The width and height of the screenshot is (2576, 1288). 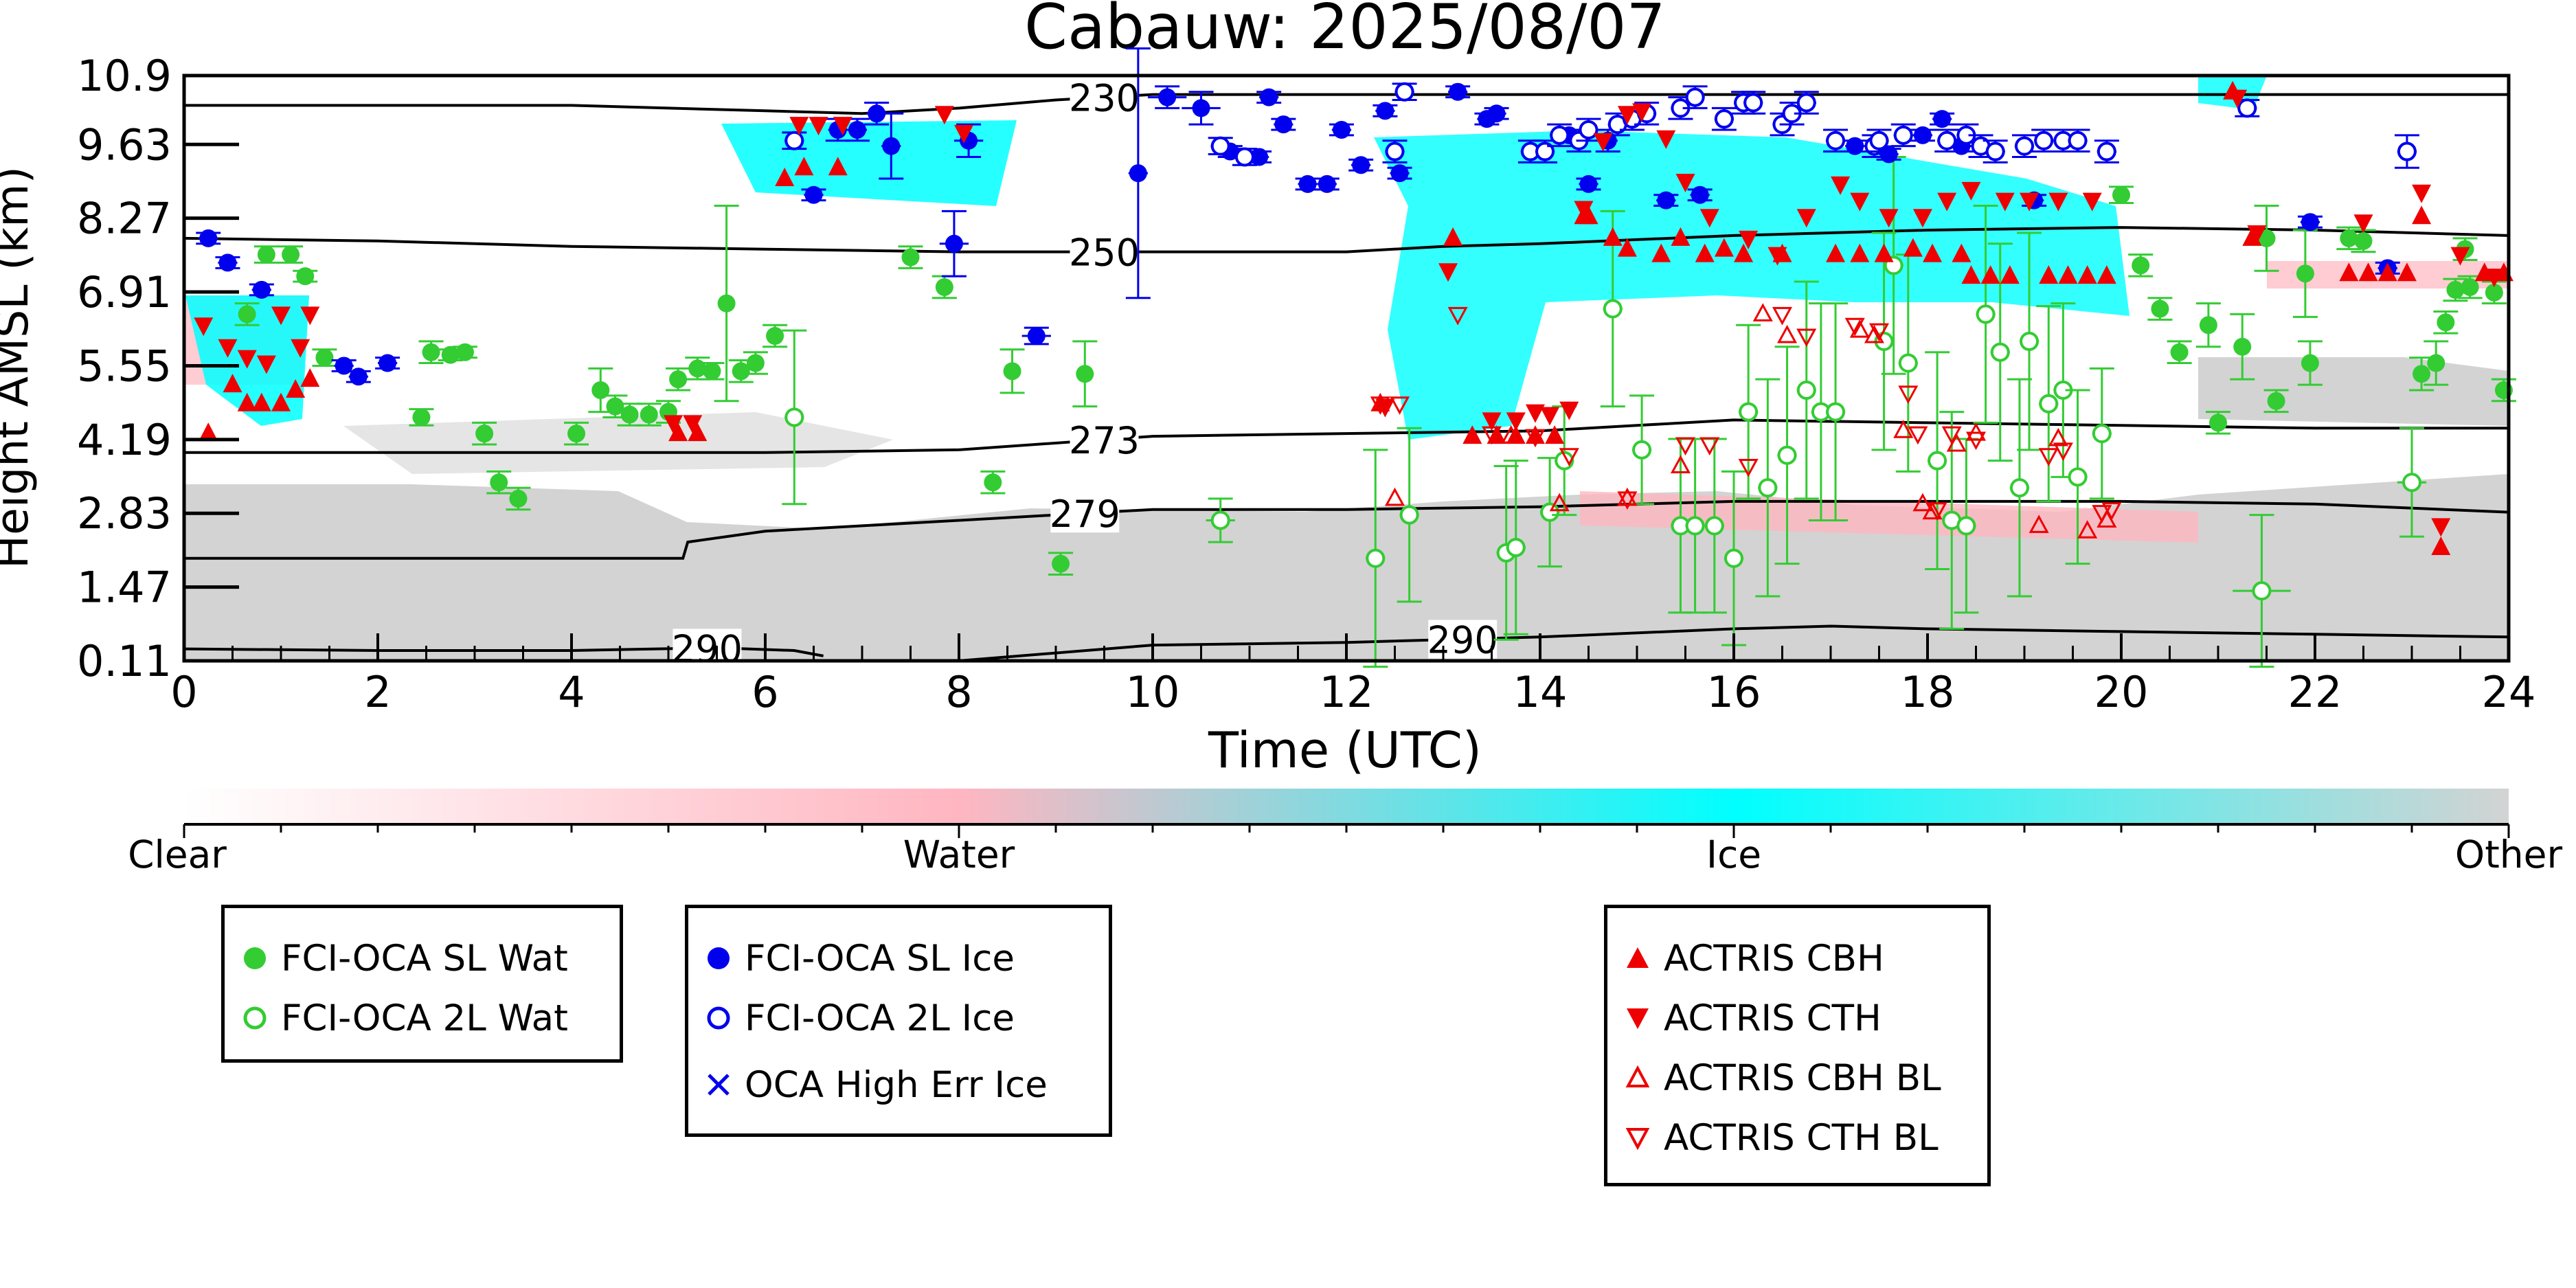 What do you see at coordinates (1104, 251) in the screenshot?
I see `contour-label-bg` at bounding box center [1104, 251].